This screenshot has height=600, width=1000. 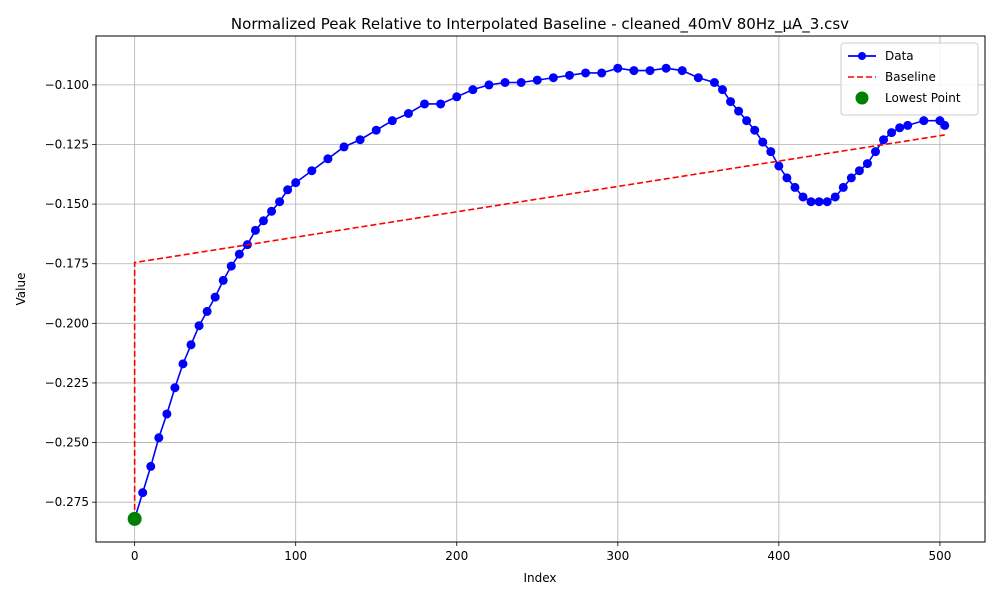 What do you see at coordinates (778, 556) in the screenshot?
I see `x-tick-label: 400` at bounding box center [778, 556].